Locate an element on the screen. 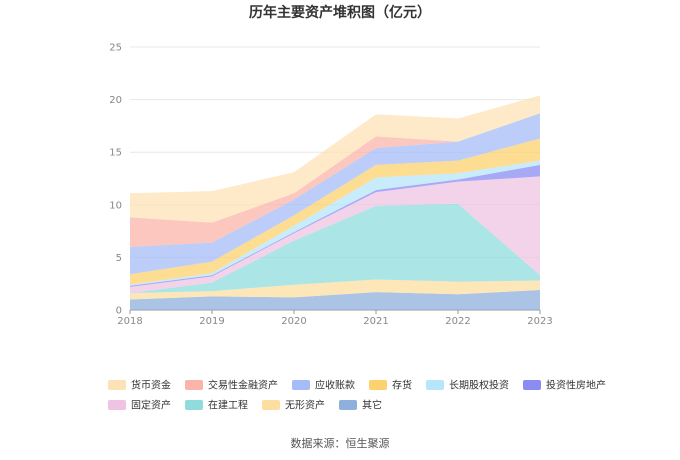 The width and height of the screenshot is (680, 460). legend-item: 交易性金融资产 is located at coordinates (231, 385).